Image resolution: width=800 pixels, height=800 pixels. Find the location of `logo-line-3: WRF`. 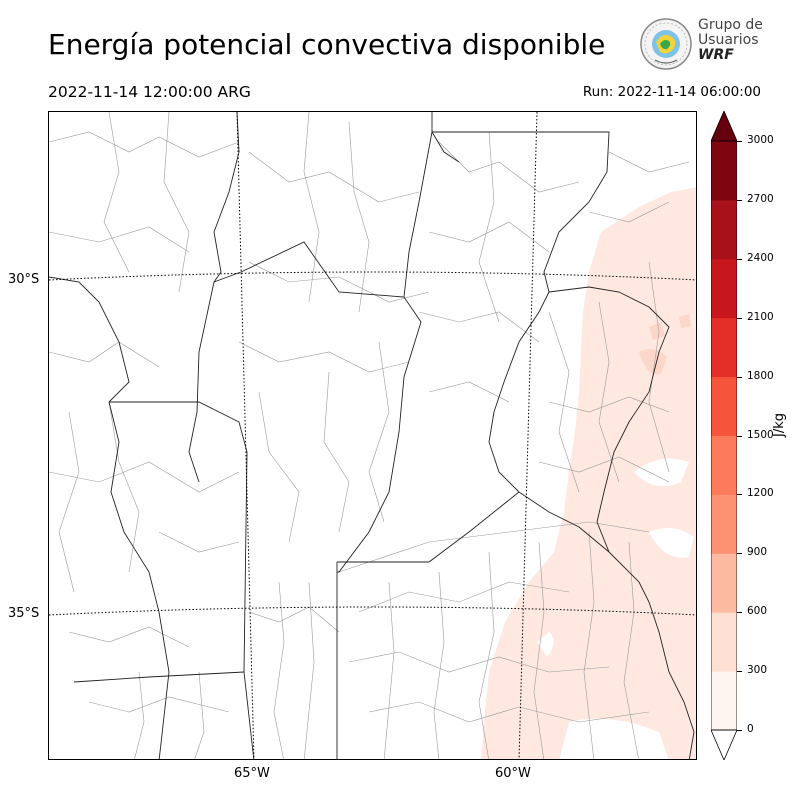

logo-line-3: WRF is located at coordinates (716, 55).